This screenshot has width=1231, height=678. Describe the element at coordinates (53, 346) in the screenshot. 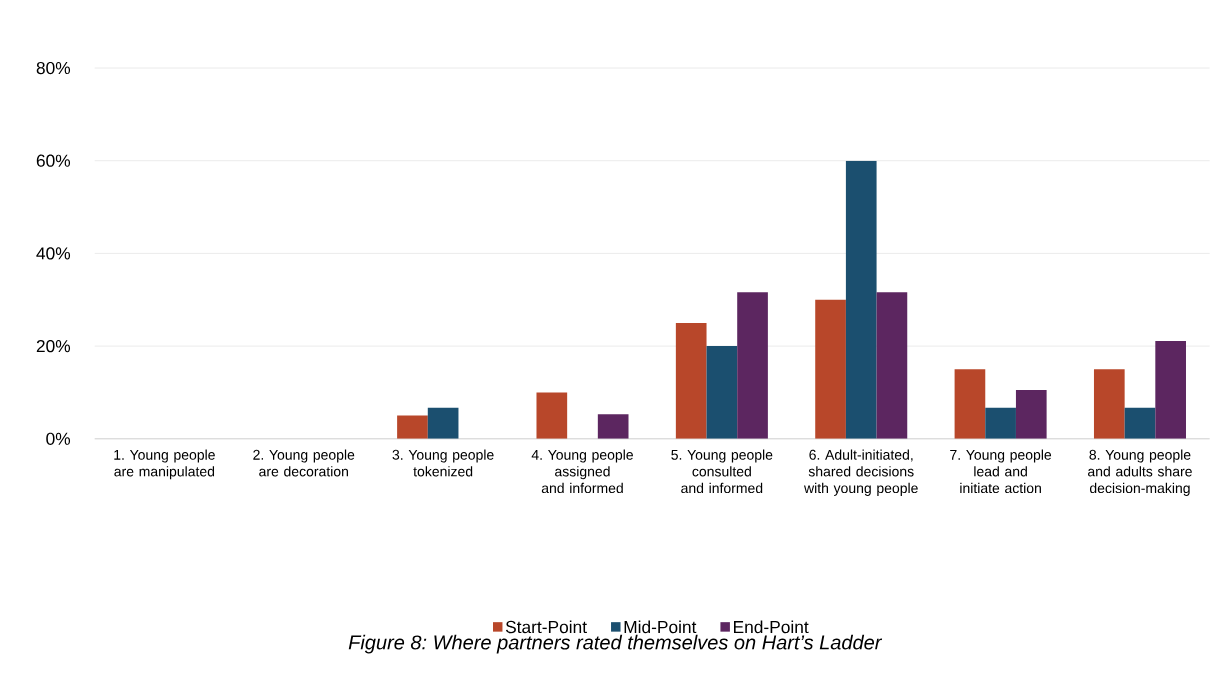

I see `y-tick-label: 20%` at that location.